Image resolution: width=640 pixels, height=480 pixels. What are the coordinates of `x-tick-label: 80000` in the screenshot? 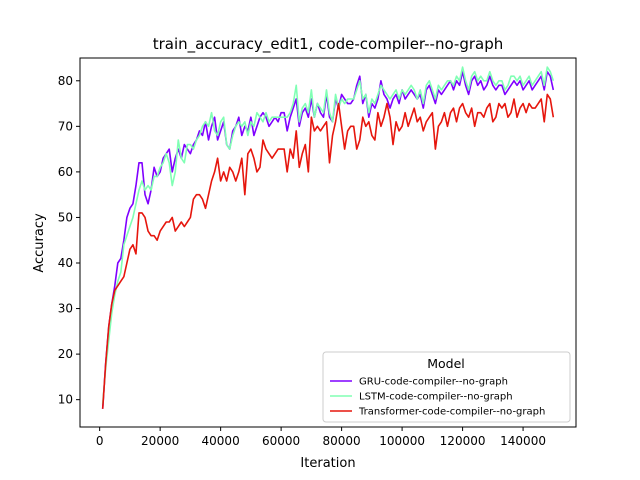 It's located at (342, 441).